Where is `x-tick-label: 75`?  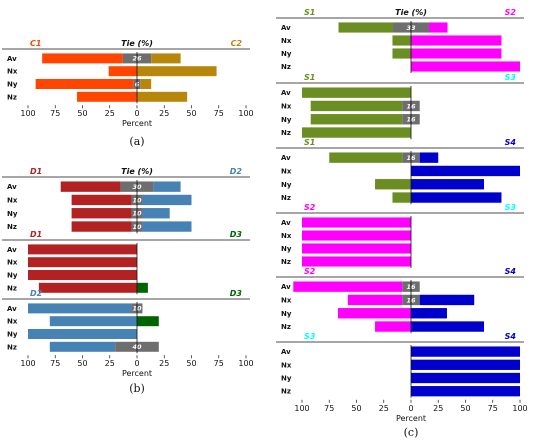
x-tick-label: 75 is located at coordinates (55, 363).